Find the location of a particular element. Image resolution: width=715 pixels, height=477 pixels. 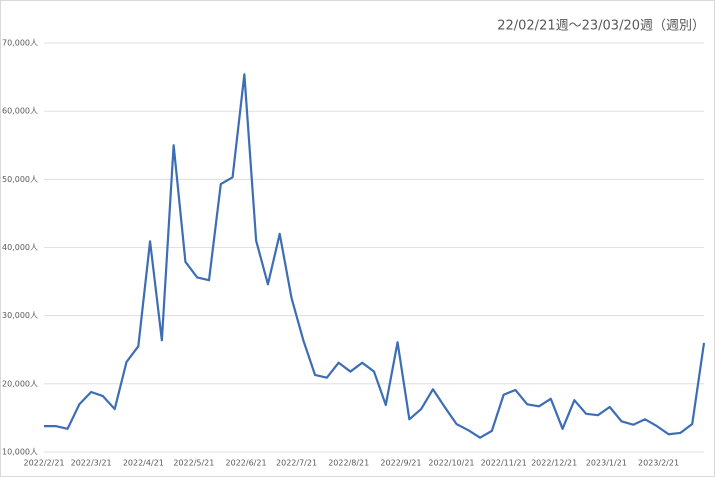

x-tick-label: 2022/7/21 is located at coordinates (296, 463).